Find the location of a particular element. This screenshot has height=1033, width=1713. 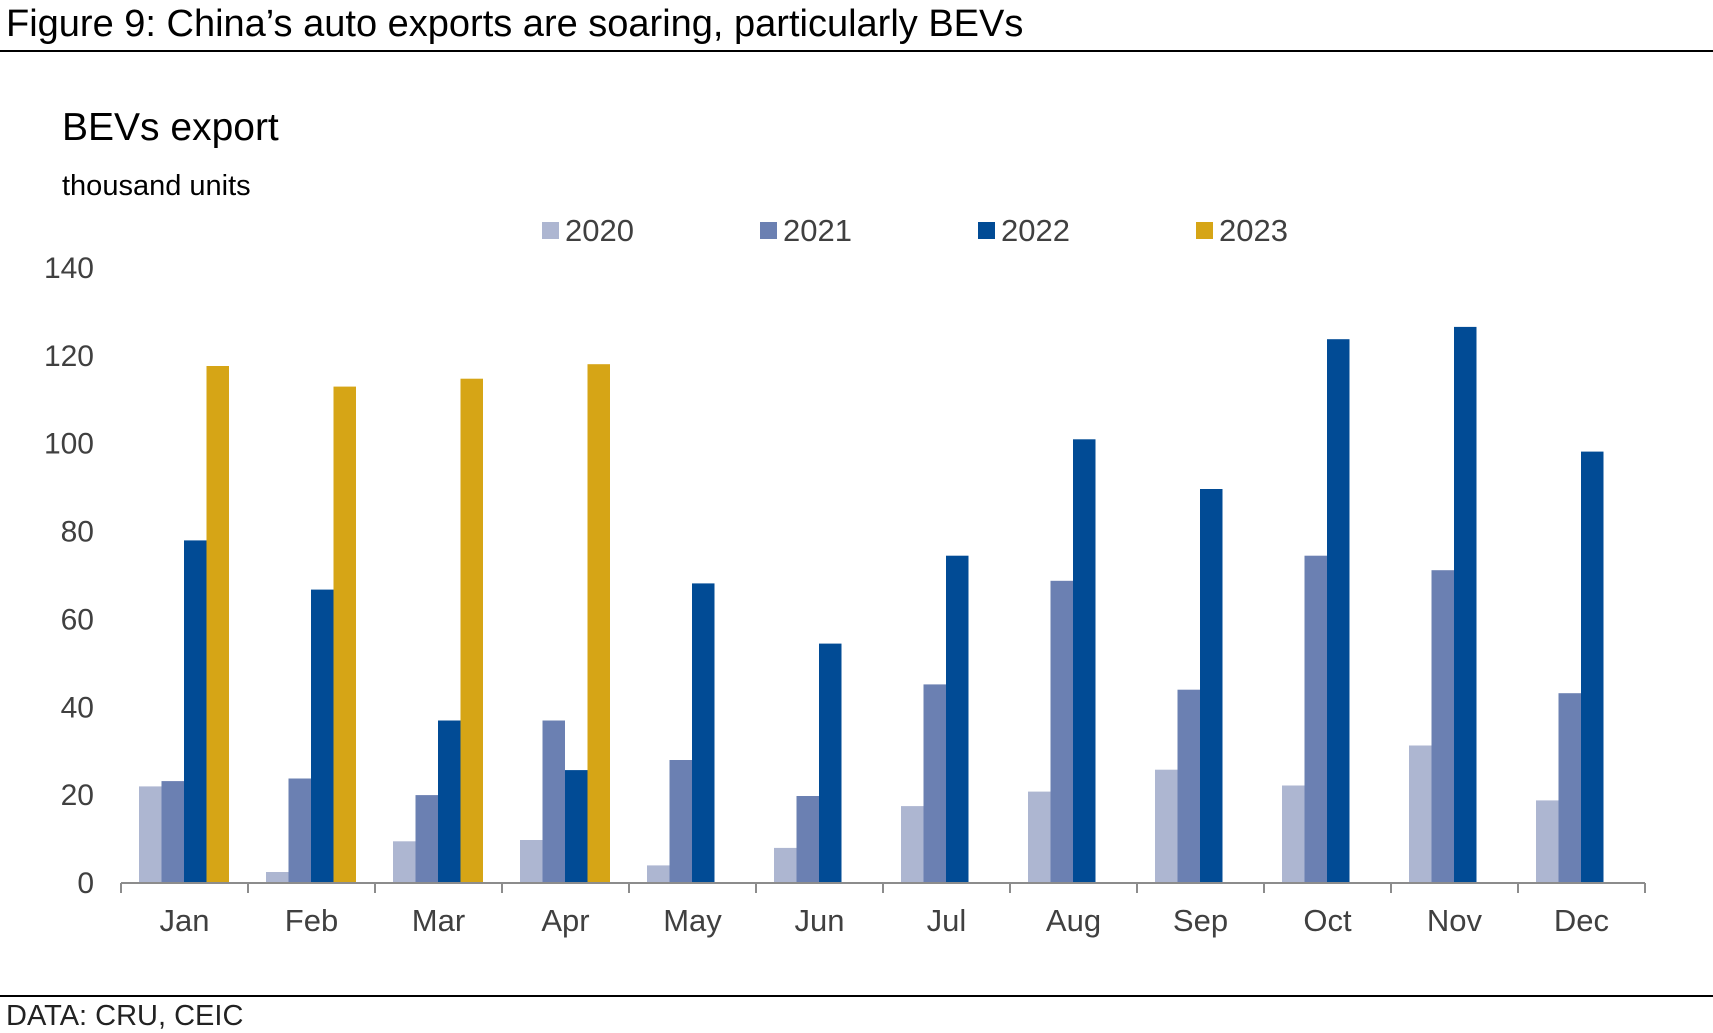

bar-2021-mar is located at coordinates (426, 839).